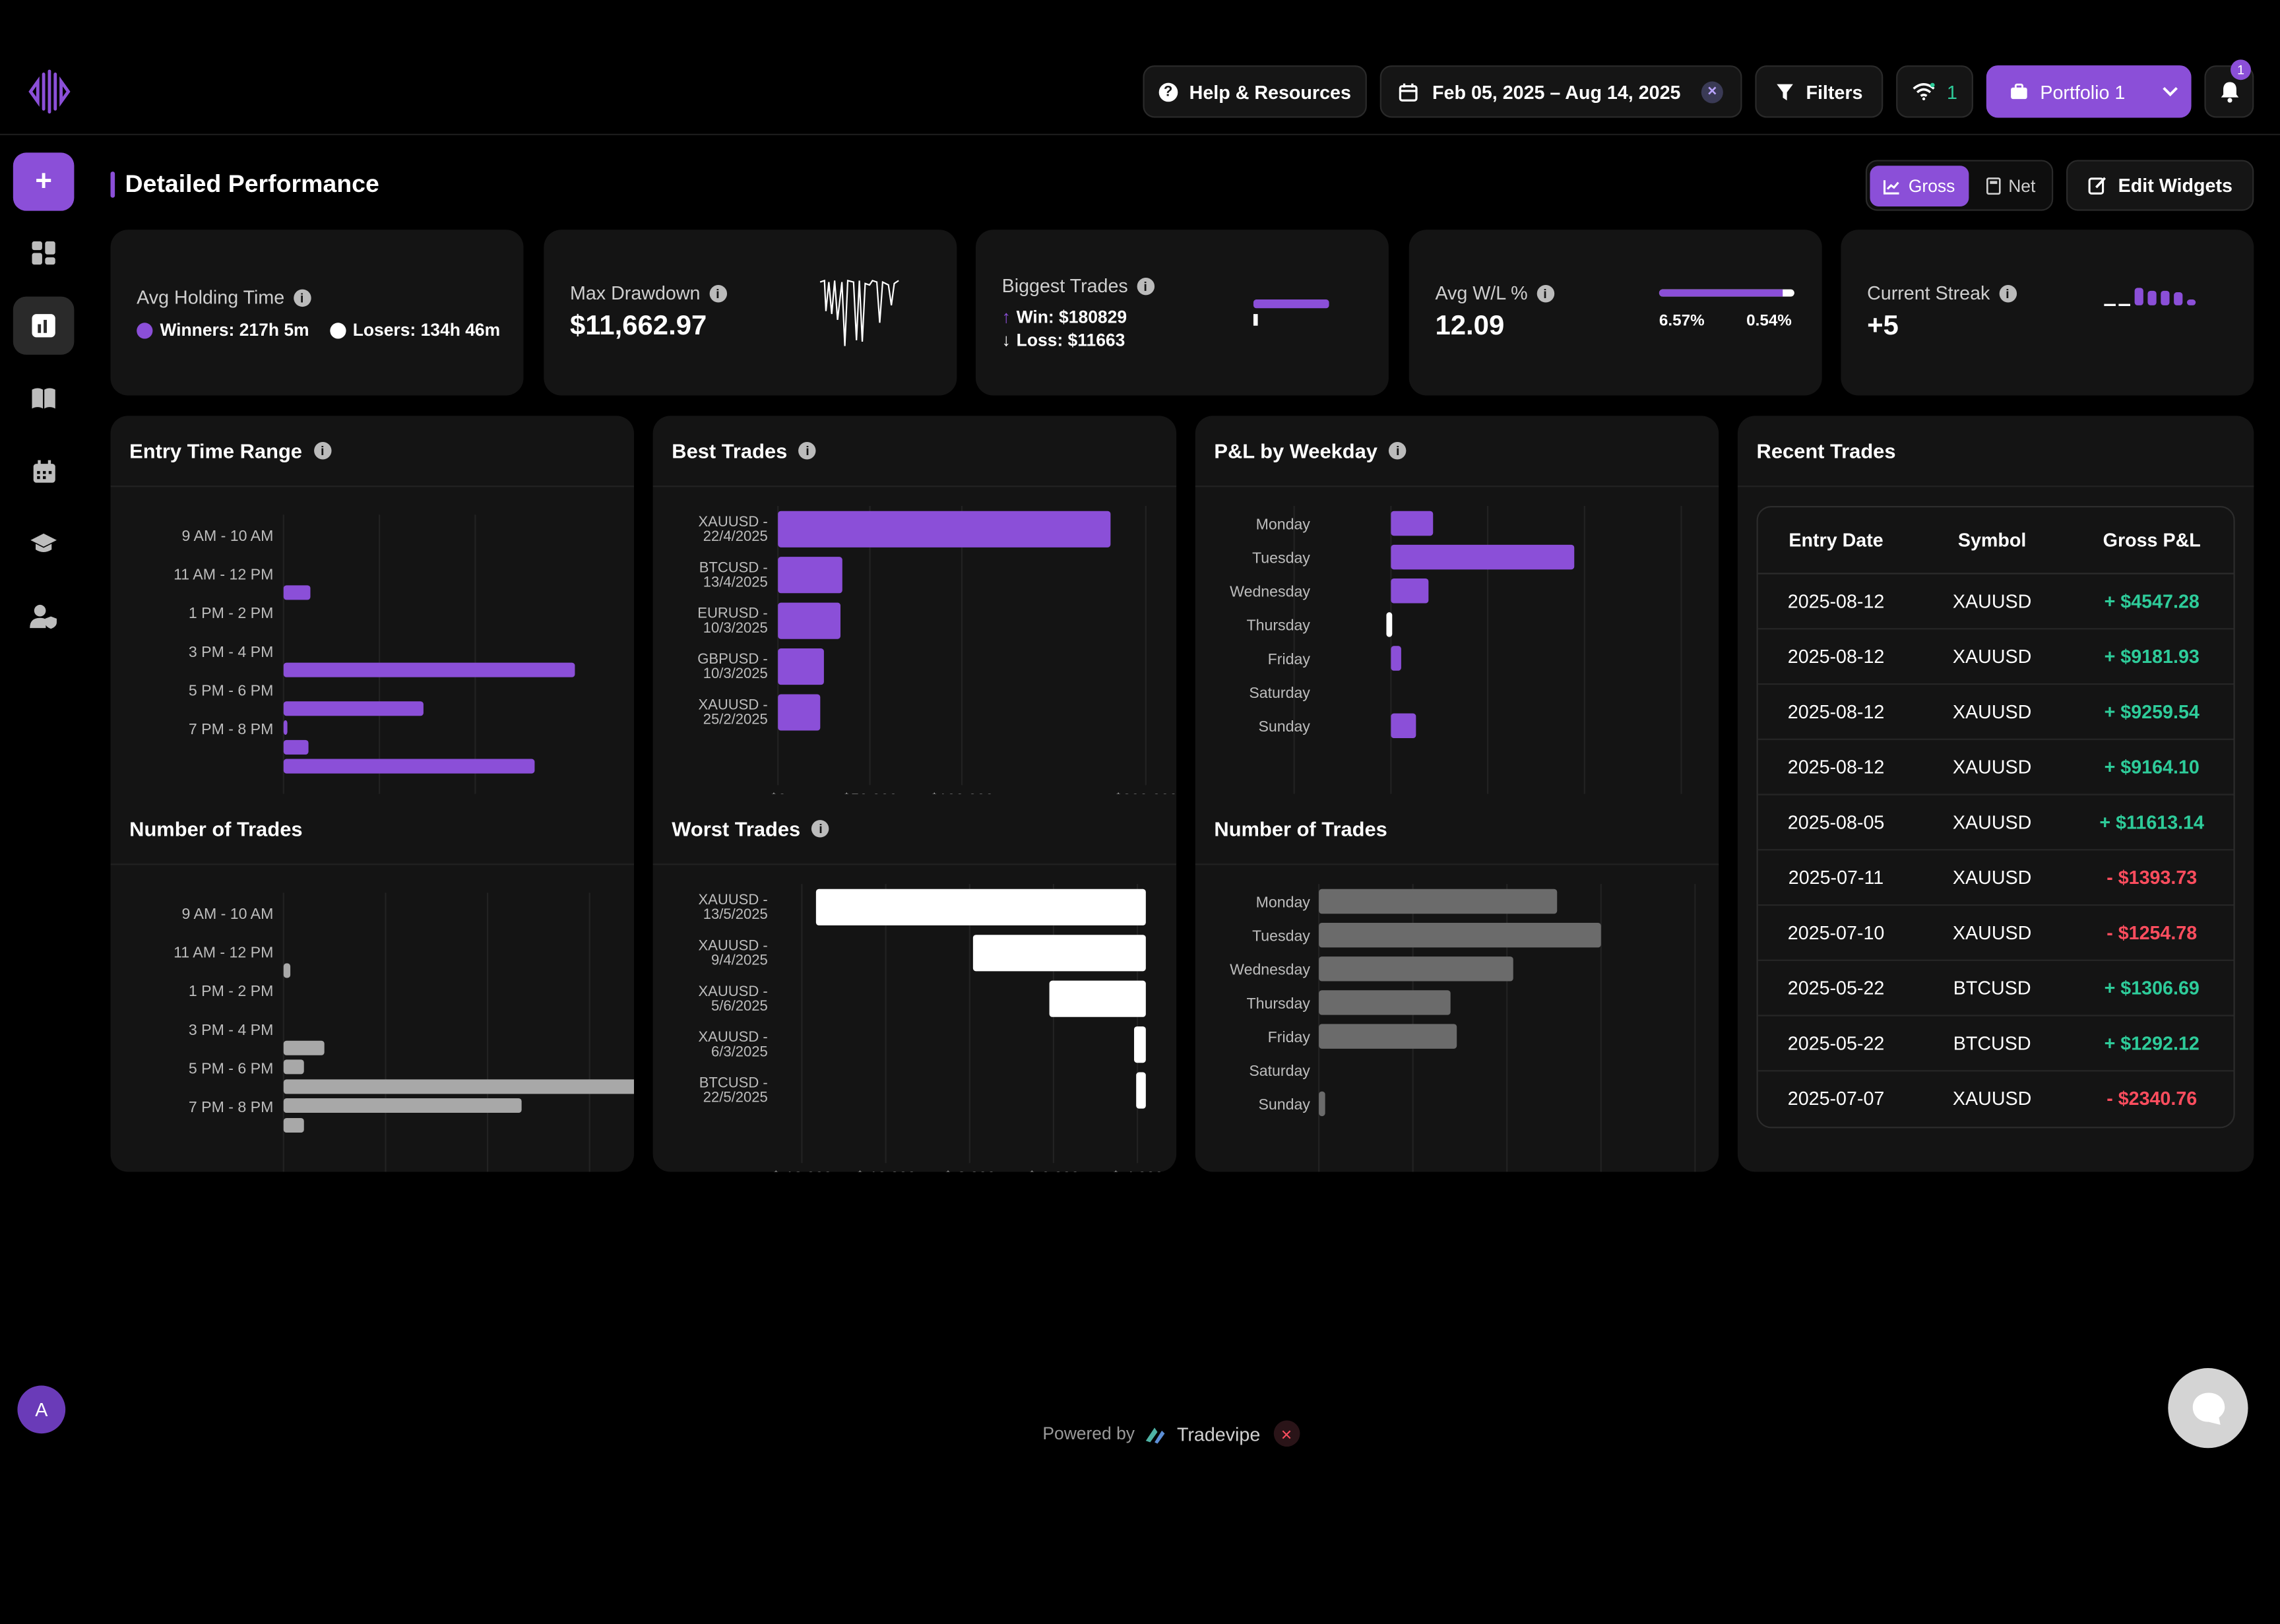 Image resolution: width=2280 pixels, height=1624 pixels. What do you see at coordinates (1286, 1433) in the screenshot?
I see `close-footer-icon: ×` at bounding box center [1286, 1433].